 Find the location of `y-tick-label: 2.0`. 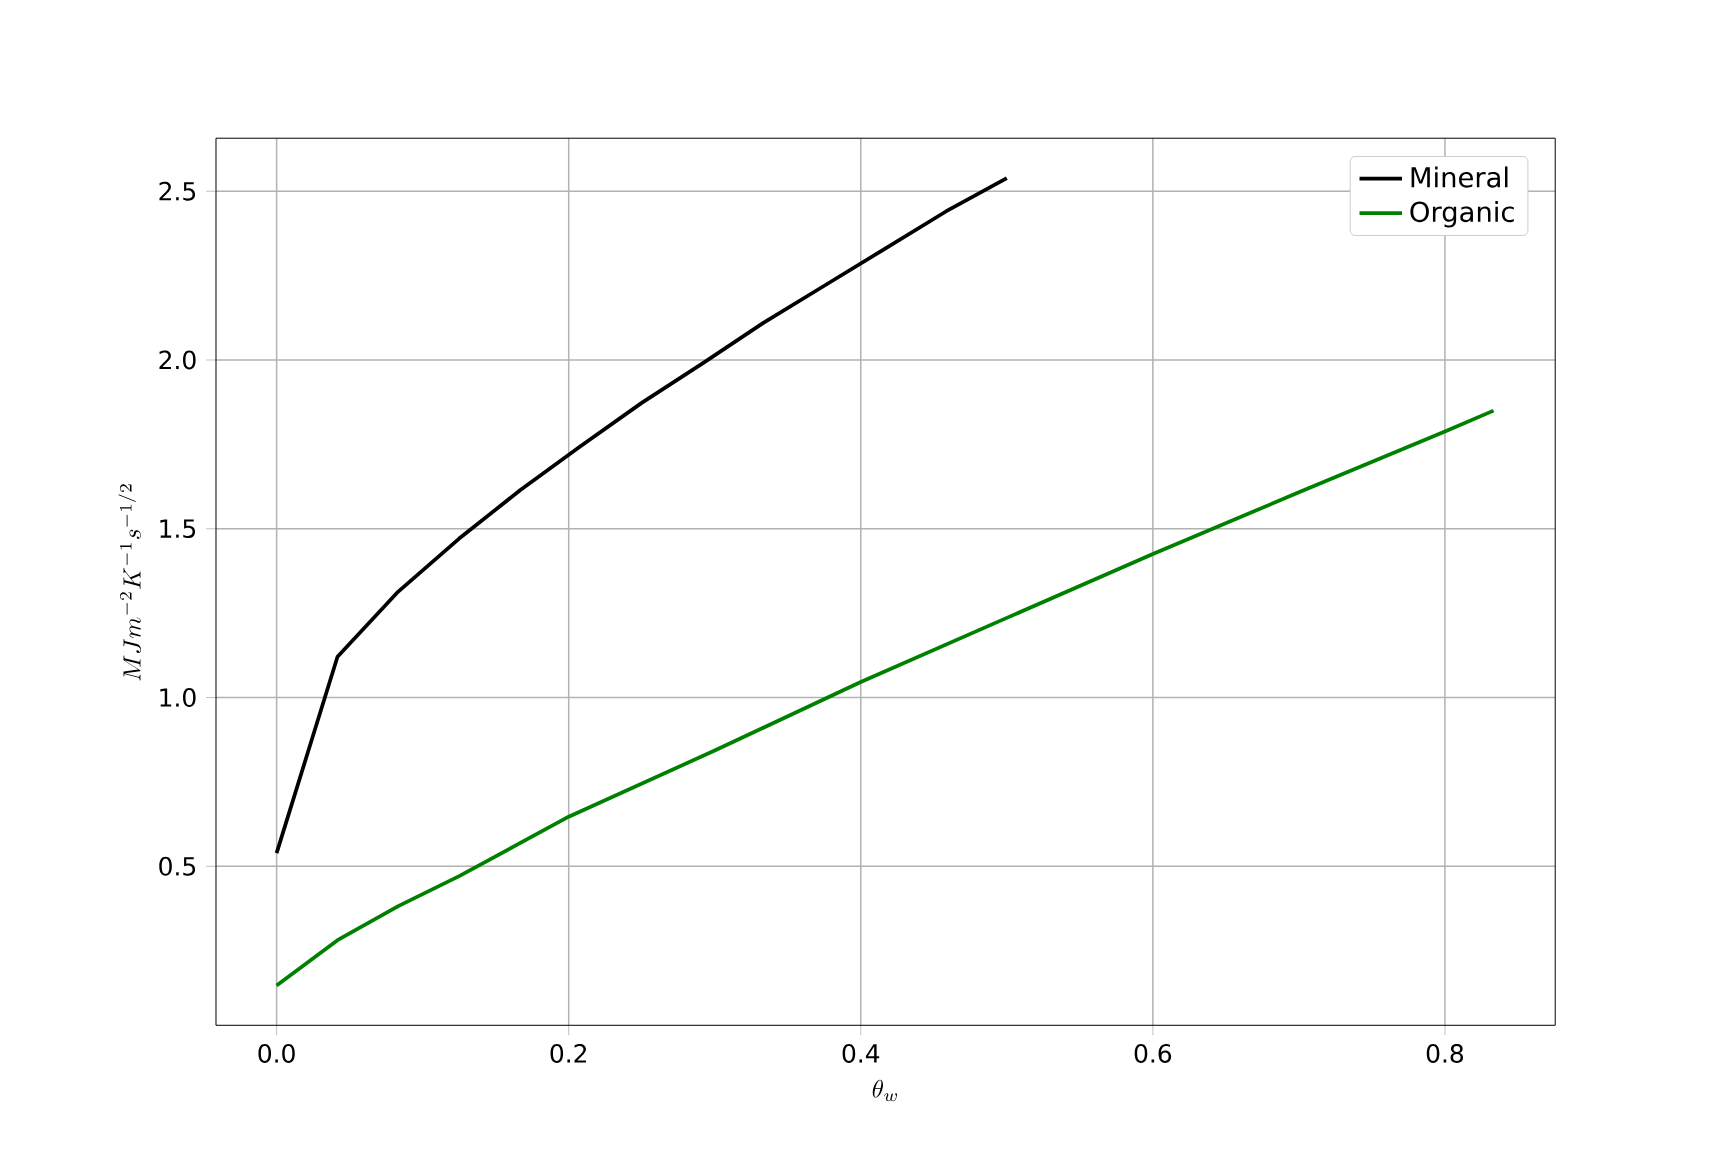

y-tick-label: 2.0 is located at coordinates (177, 360).